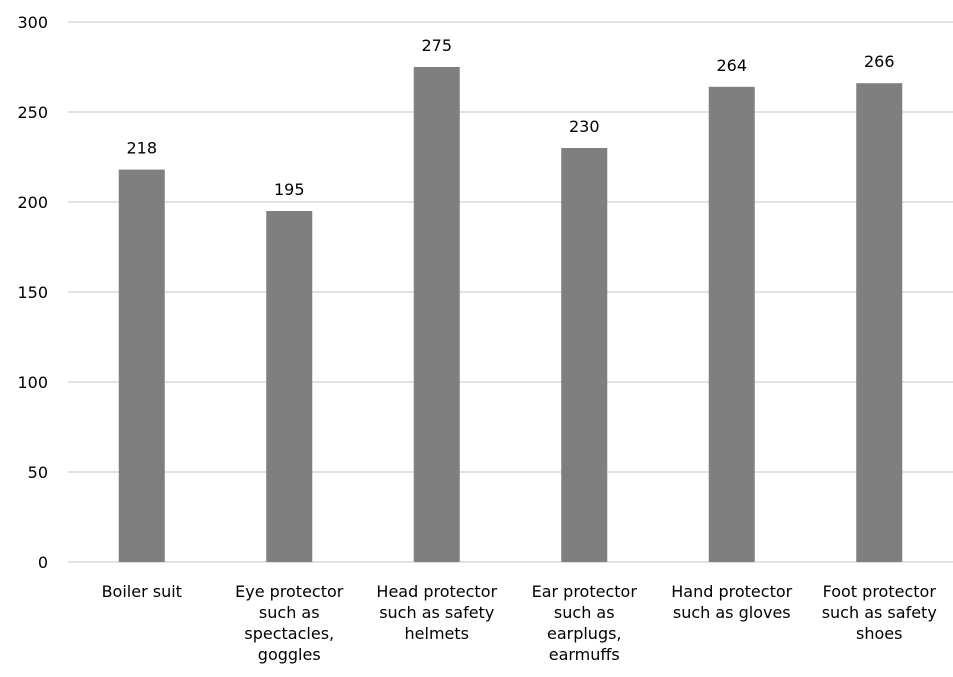  What do you see at coordinates (879, 633) in the screenshot?
I see `category-label-line: shoes` at bounding box center [879, 633].